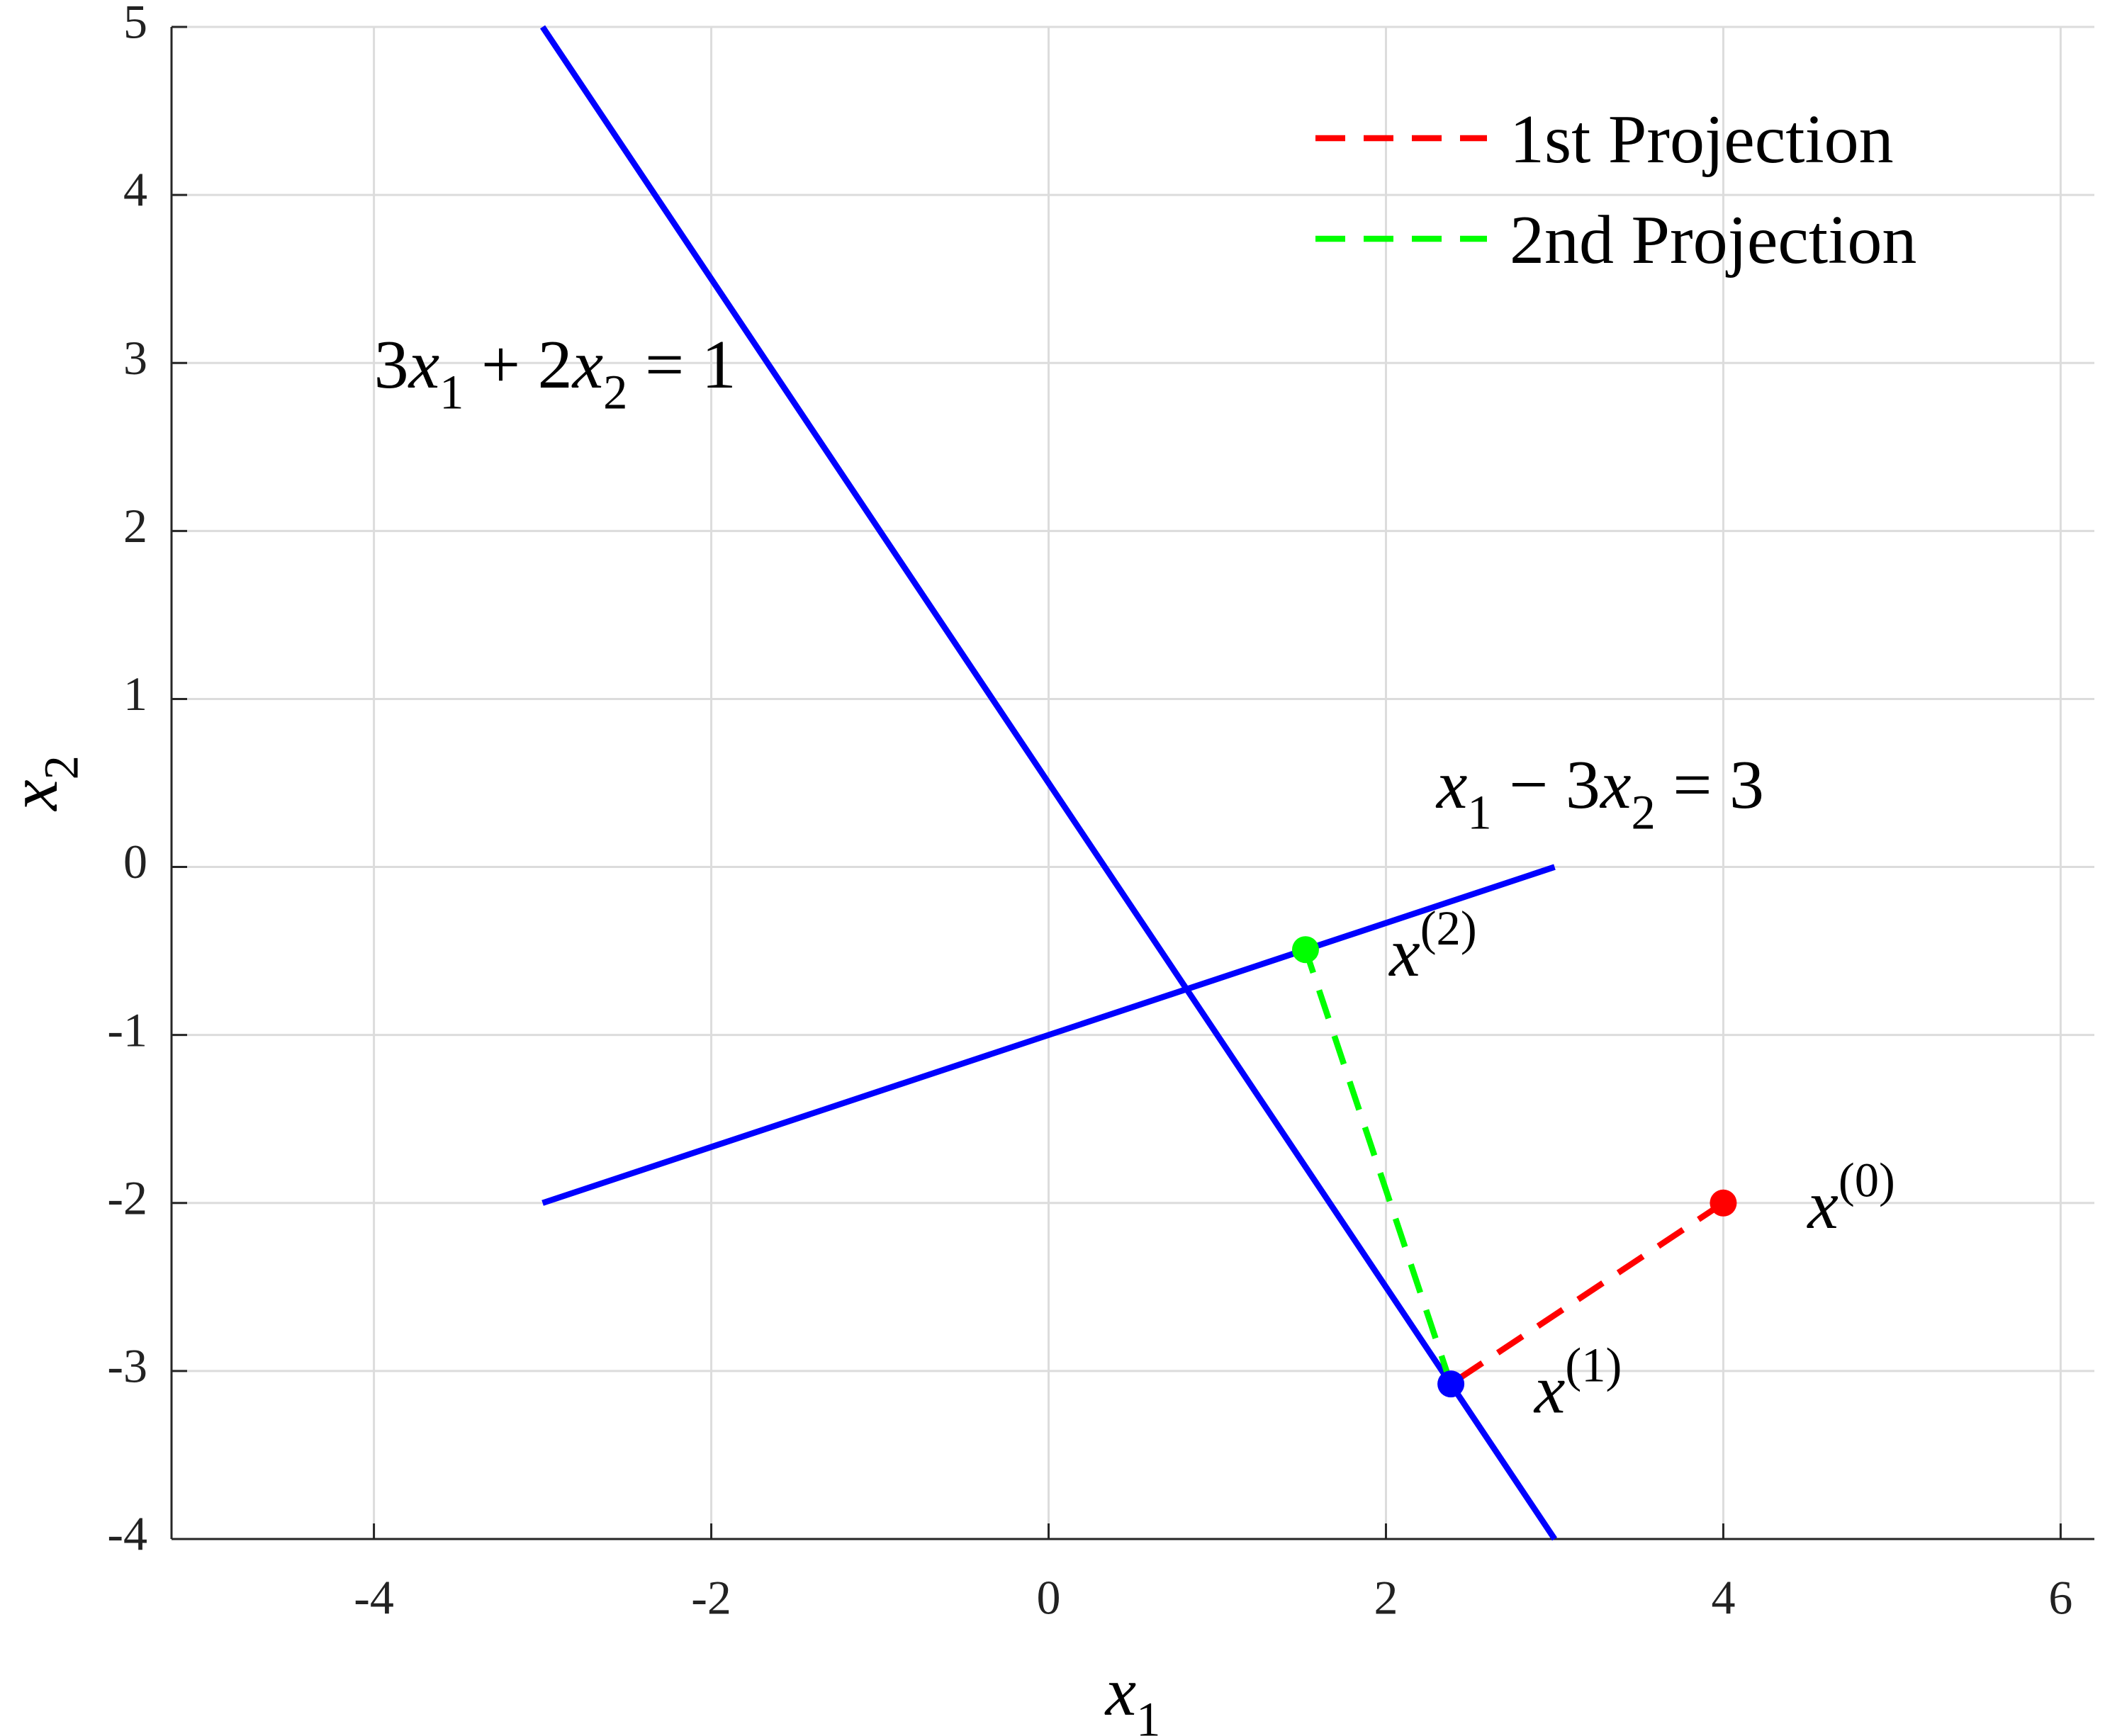 The height and width of the screenshot is (1736, 2105). Describe the element at coordinates (127, 1534) in the screenshot. I see `y-tick-label: -4` at that location.